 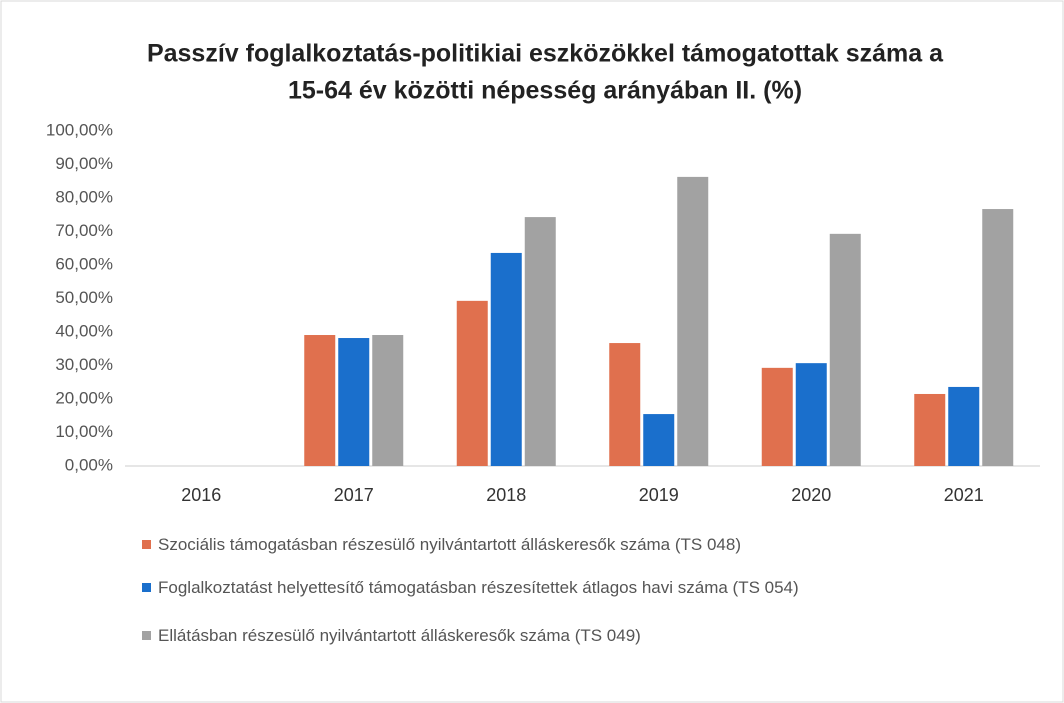 I want to click on y-tick-label: 100,00%, so click(x=79, y=129).